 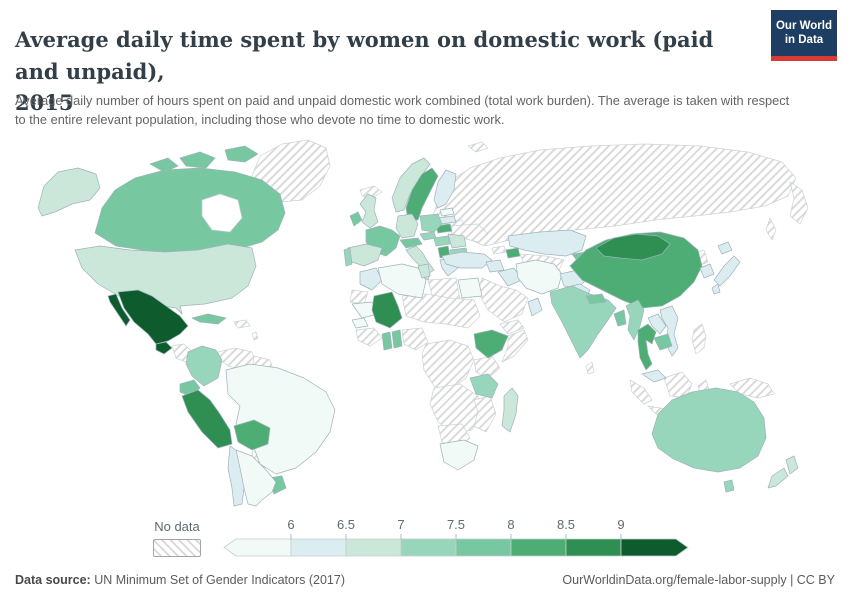 I want to click on country-czechia, so click(x=428, y=236).